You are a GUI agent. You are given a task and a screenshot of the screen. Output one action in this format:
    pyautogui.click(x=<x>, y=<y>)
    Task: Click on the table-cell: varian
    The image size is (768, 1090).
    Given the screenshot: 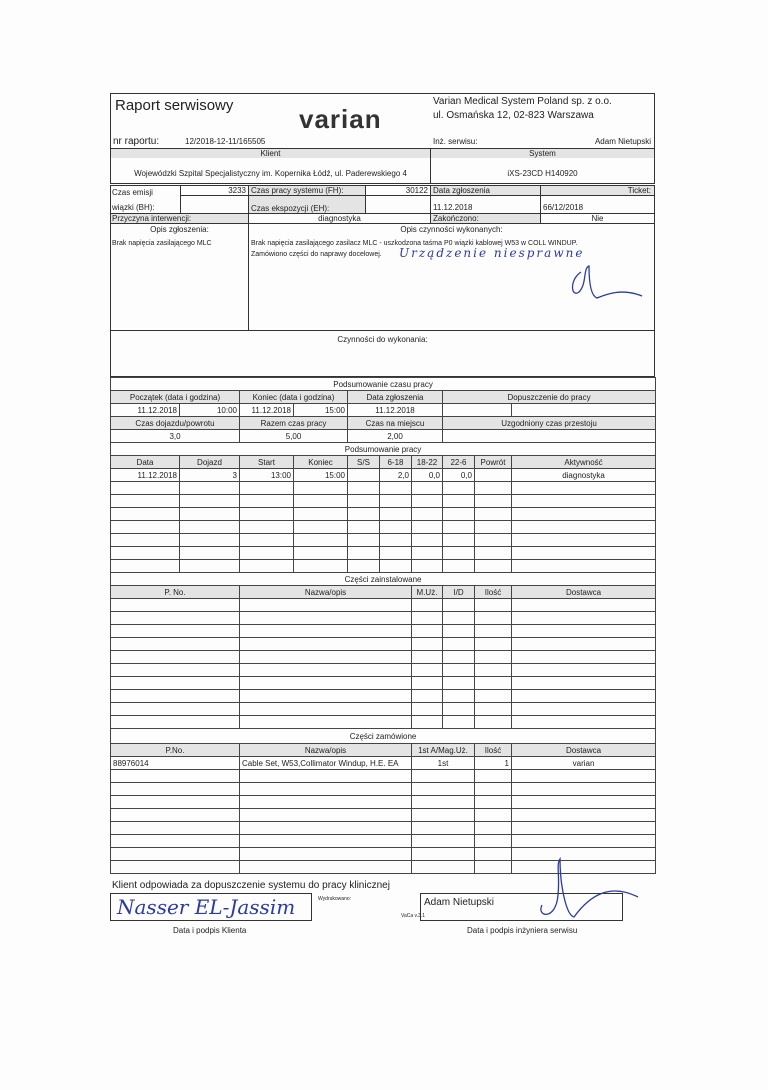 What is the action you would take?
    pyautogui.click(x=583, y=763)
    